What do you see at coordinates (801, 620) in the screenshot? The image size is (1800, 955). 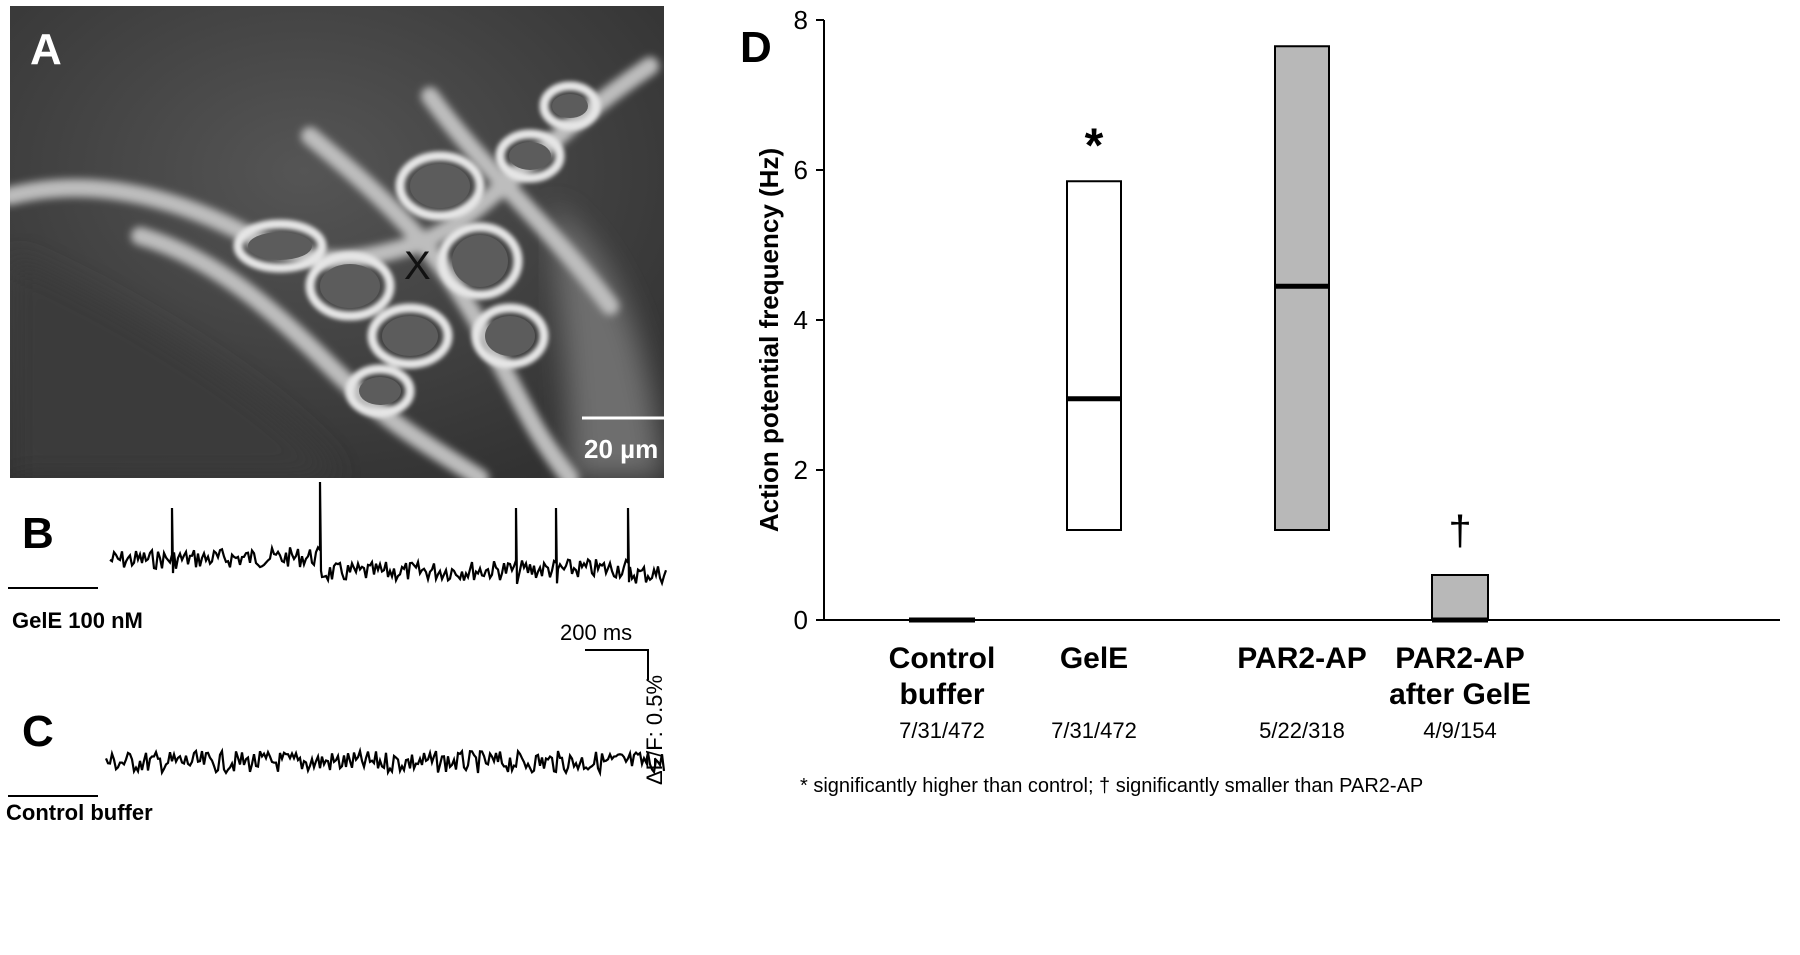 I see `y-tick-label: 0` at bounding box center [801, 620].